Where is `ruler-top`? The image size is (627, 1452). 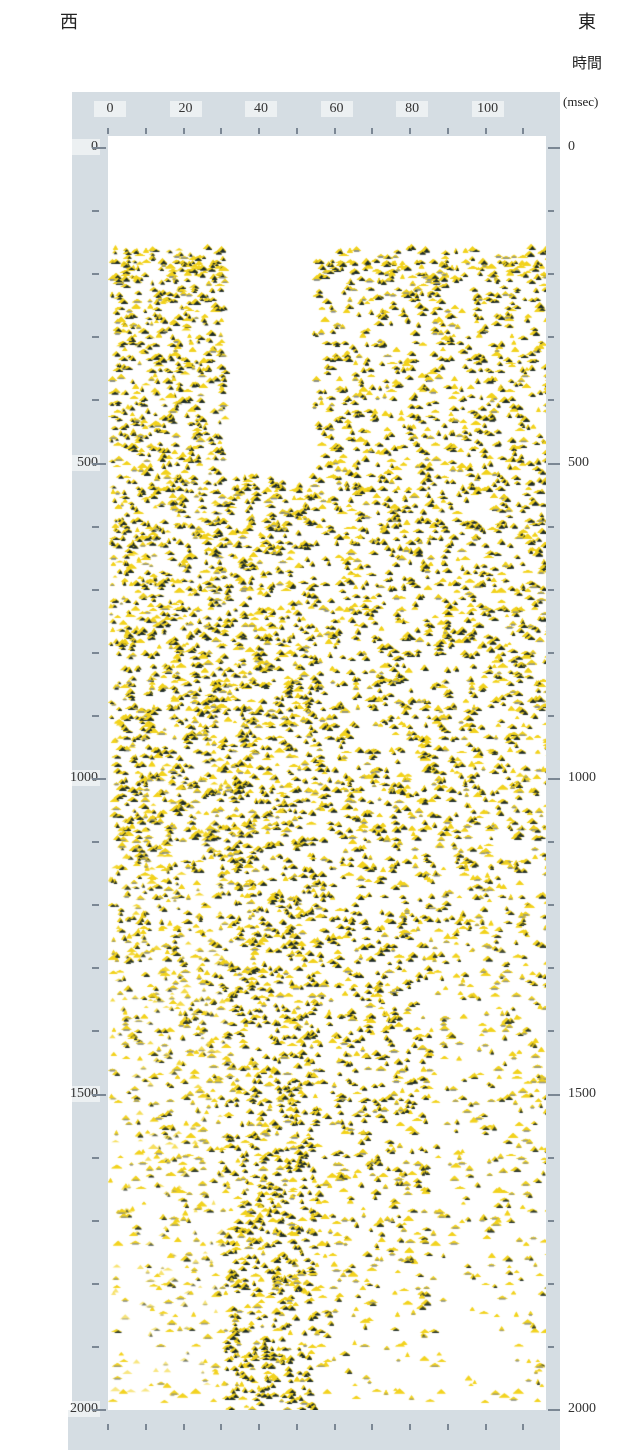 ruler-top is located at coordinates (309, 114).